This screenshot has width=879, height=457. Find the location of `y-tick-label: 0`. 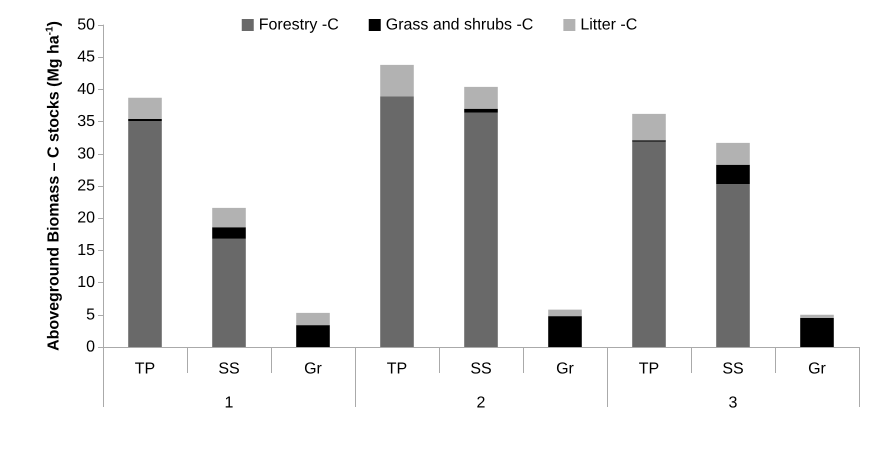

y-tick-label: 0 is located at coordinates (91, 347).